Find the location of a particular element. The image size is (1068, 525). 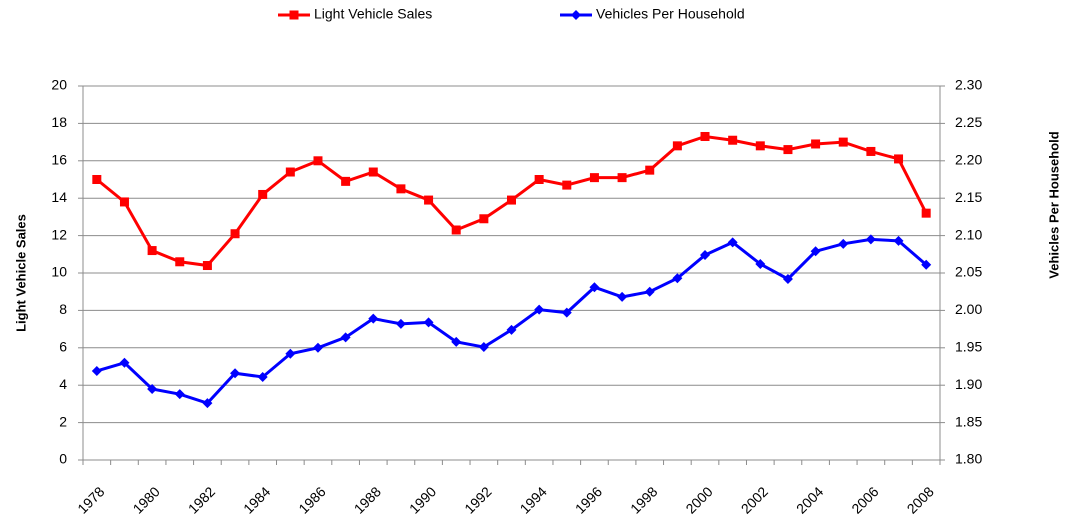

y2-tick-label: 1.90 is located at coordinates (968, 384).